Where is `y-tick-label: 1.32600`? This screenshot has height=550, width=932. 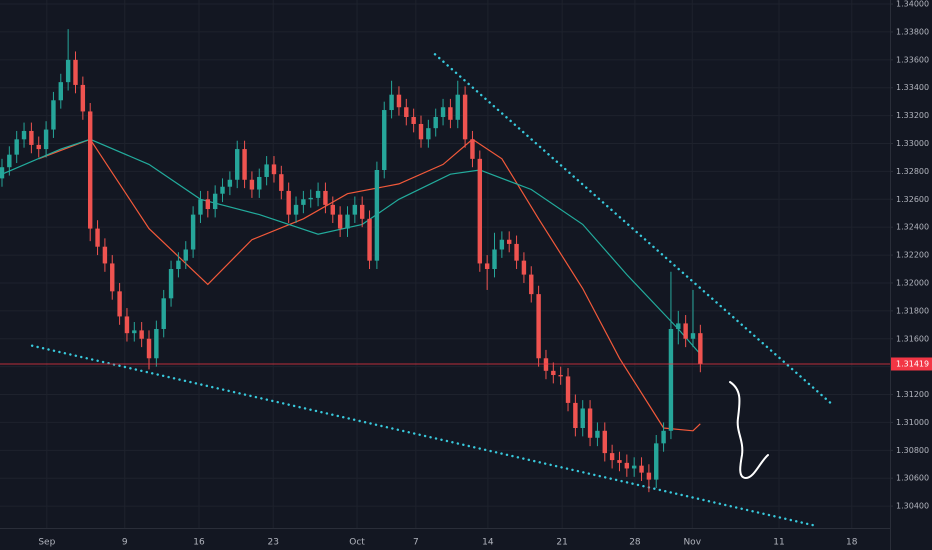
y-tick-label: 1.32600 is located at coordinates (912, 199).